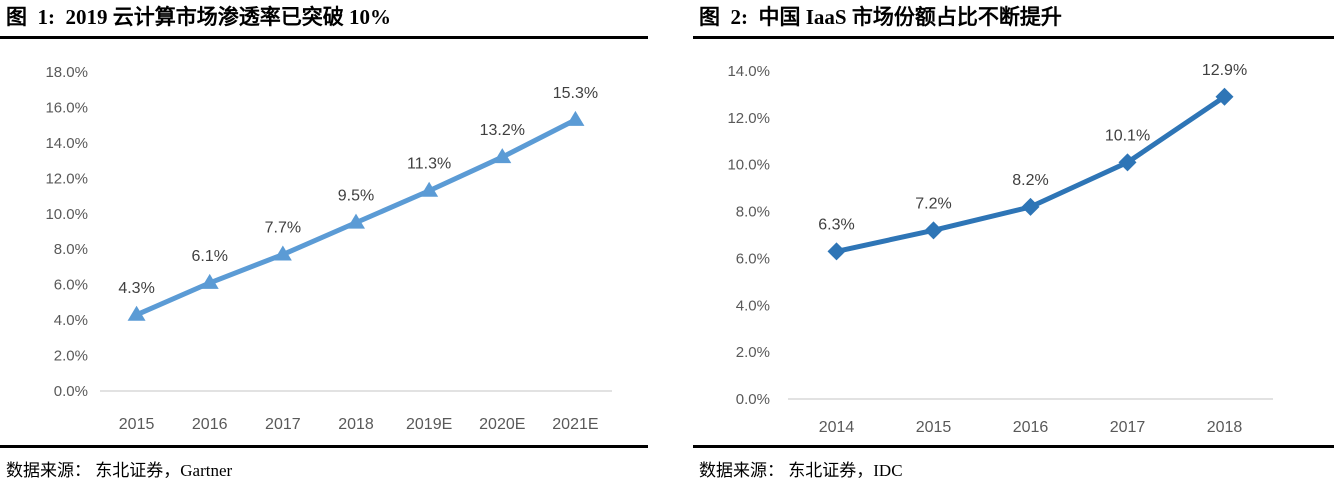 The width and height of the screenshot is (1334, 498). What do you see at coordinates (1224, 70) in the screenshot?
I see `data-point-label: 12.9%` at bounding box center [1224, 70].